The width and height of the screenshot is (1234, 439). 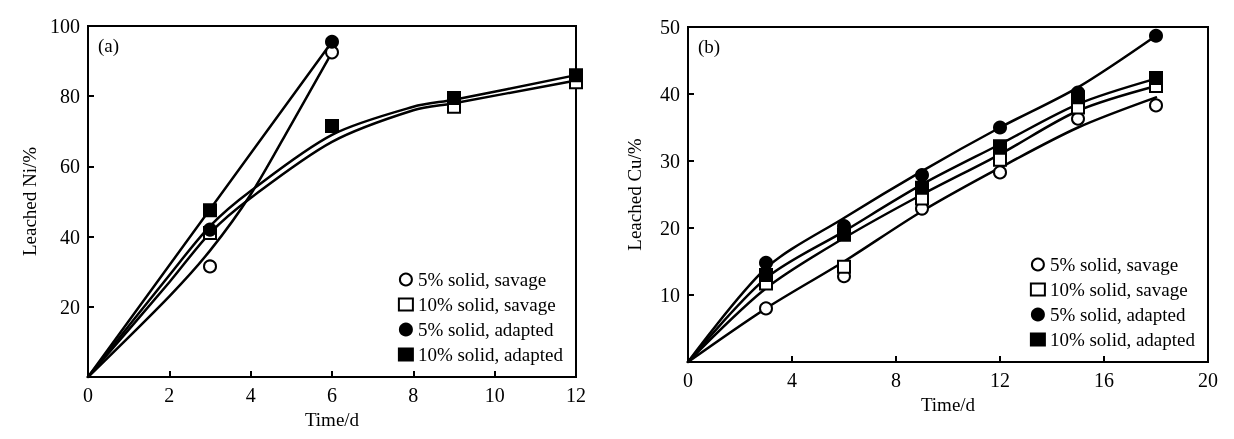 What do you see at coordinates (70, 96) in the screenshot?
I see `y-tick-label: 80` at bounding box center [70, 96].